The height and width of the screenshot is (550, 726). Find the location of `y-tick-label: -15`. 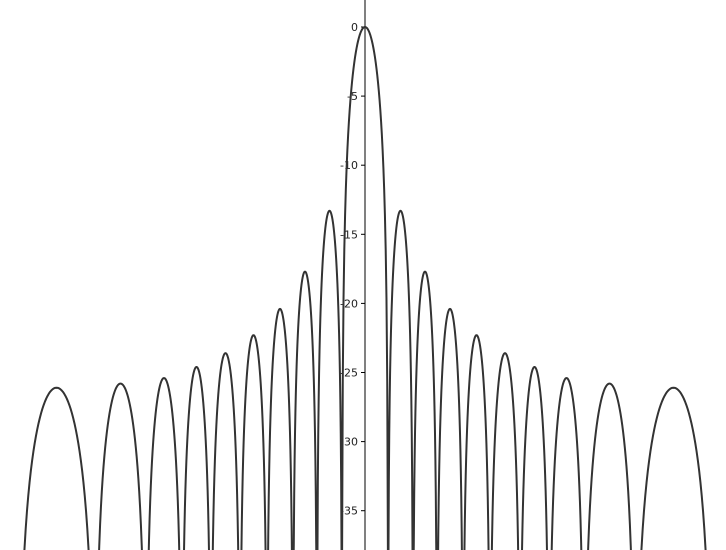

y-tick-label: -15 is located at coordinates (349, 234).